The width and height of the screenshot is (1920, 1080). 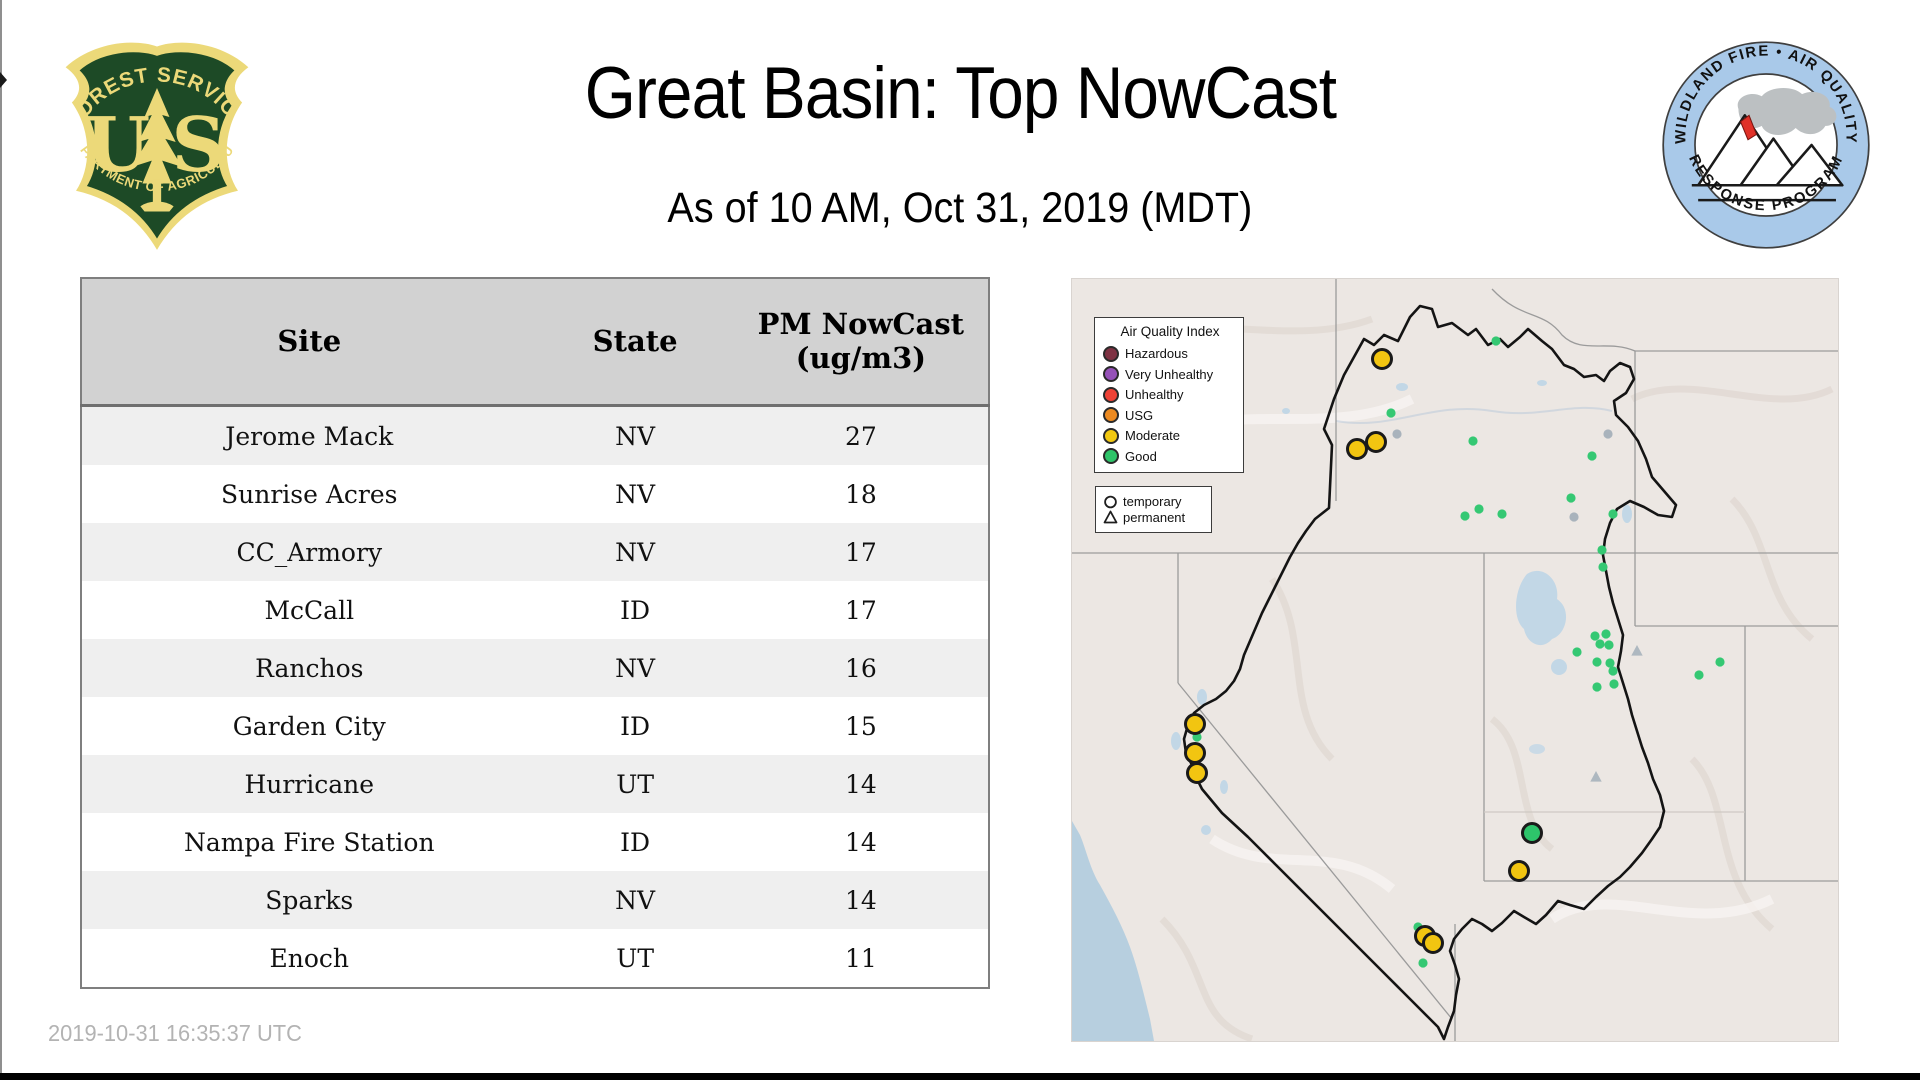 I want to click on site-cell: Jerome Mack, so click(x=309, y=436).